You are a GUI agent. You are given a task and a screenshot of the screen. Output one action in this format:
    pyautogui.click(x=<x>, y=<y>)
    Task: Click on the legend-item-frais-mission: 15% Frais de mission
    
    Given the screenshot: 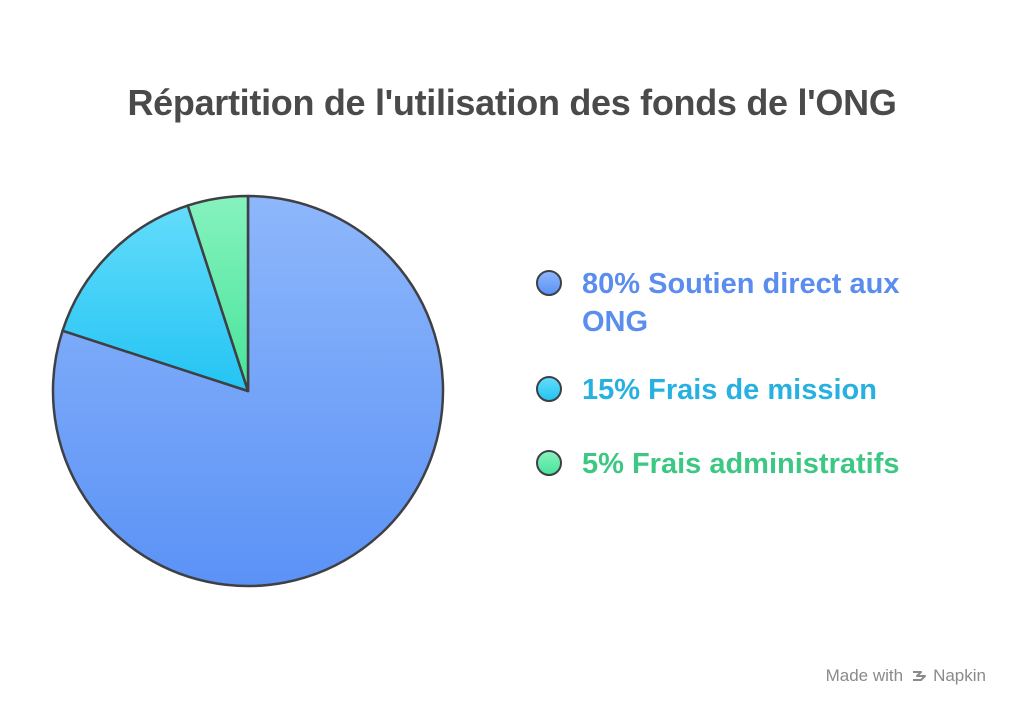 What is the action you would take?
    pyautogui.click(x=736, y=390)
    